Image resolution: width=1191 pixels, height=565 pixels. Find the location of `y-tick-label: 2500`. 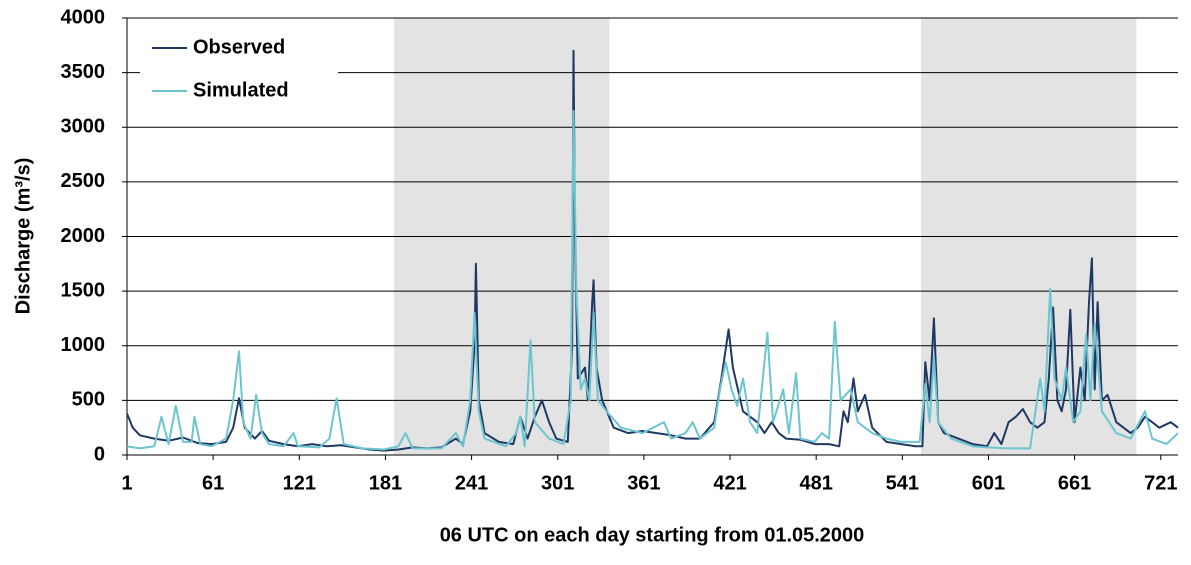

y-tick-label: 2500 is located at coordinates (83, 181).